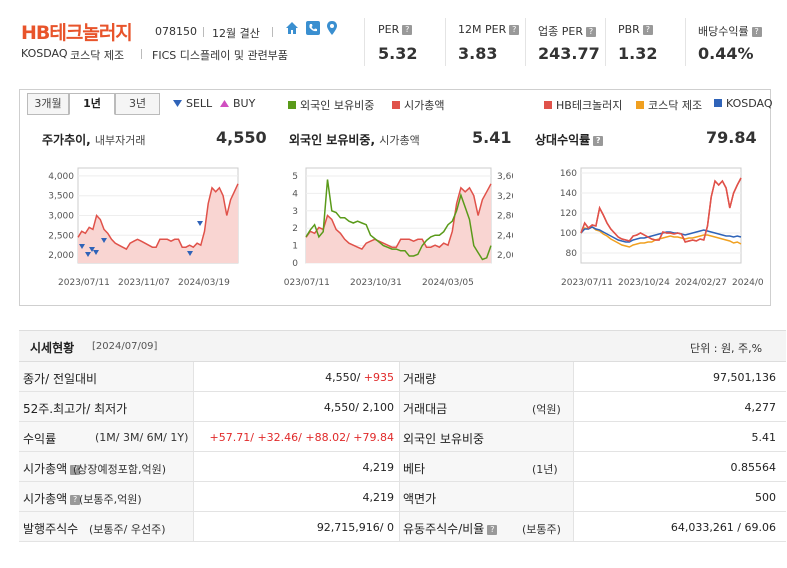  I want to click on legend-sell: SELL, so click(192, 103).